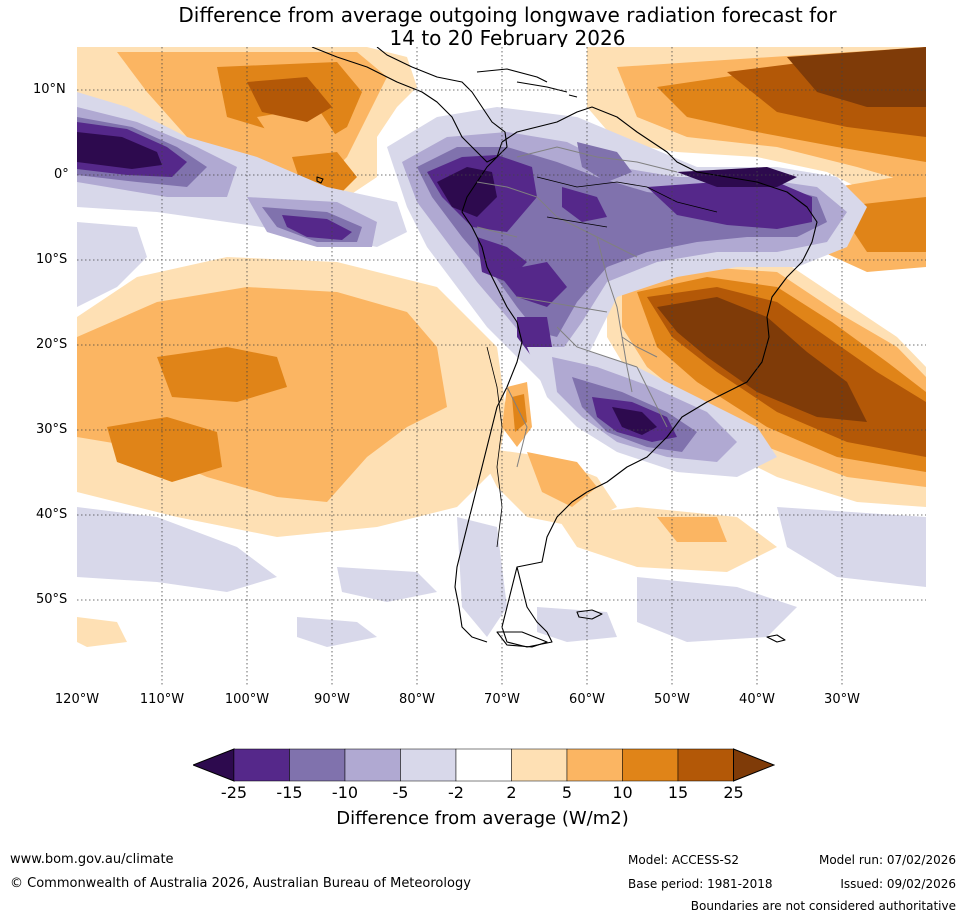 Image resolution: width=965 pixels, height=919 pixels. What do you see at coordinates (92, 859) in the screenshot?
I see `website-link: www.bom.gov.au/climate` at bounding box center [92, 859].